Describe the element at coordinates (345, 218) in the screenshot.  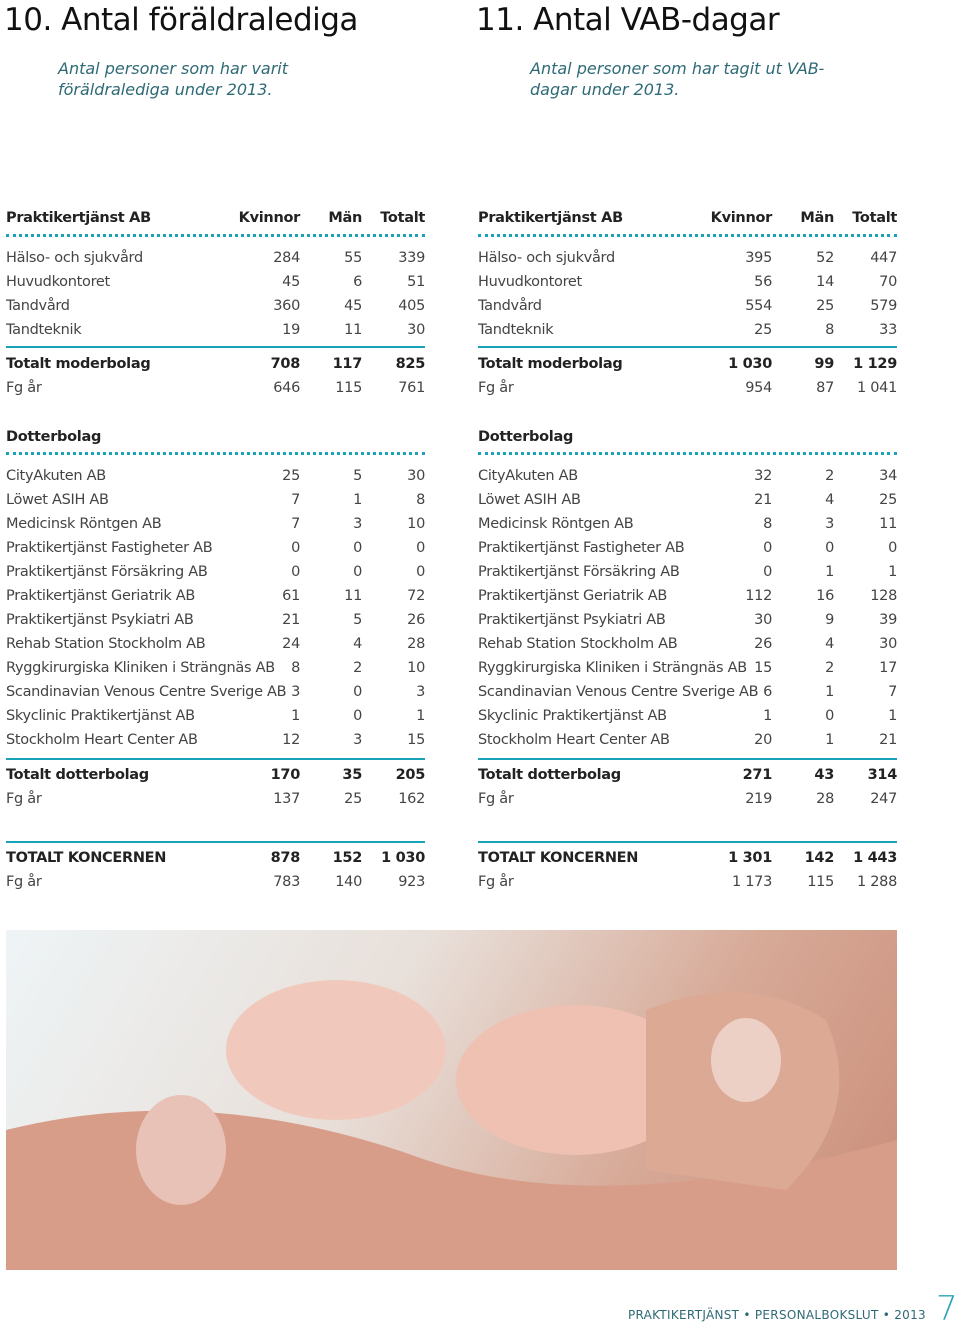
I see `column-header: Män` at that location.